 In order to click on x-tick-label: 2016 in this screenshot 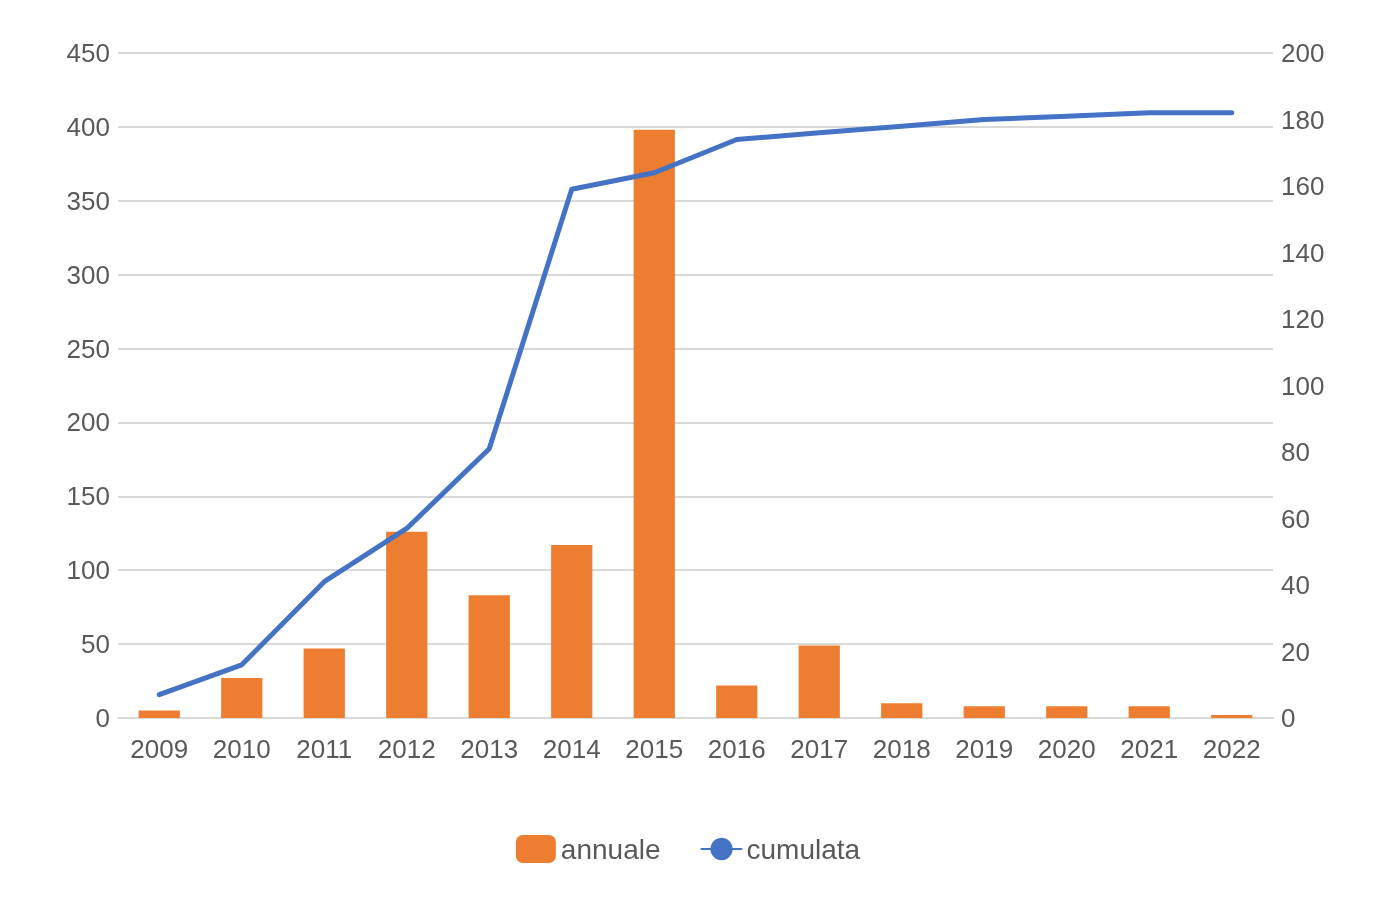, I will do `click(736, 749)`.